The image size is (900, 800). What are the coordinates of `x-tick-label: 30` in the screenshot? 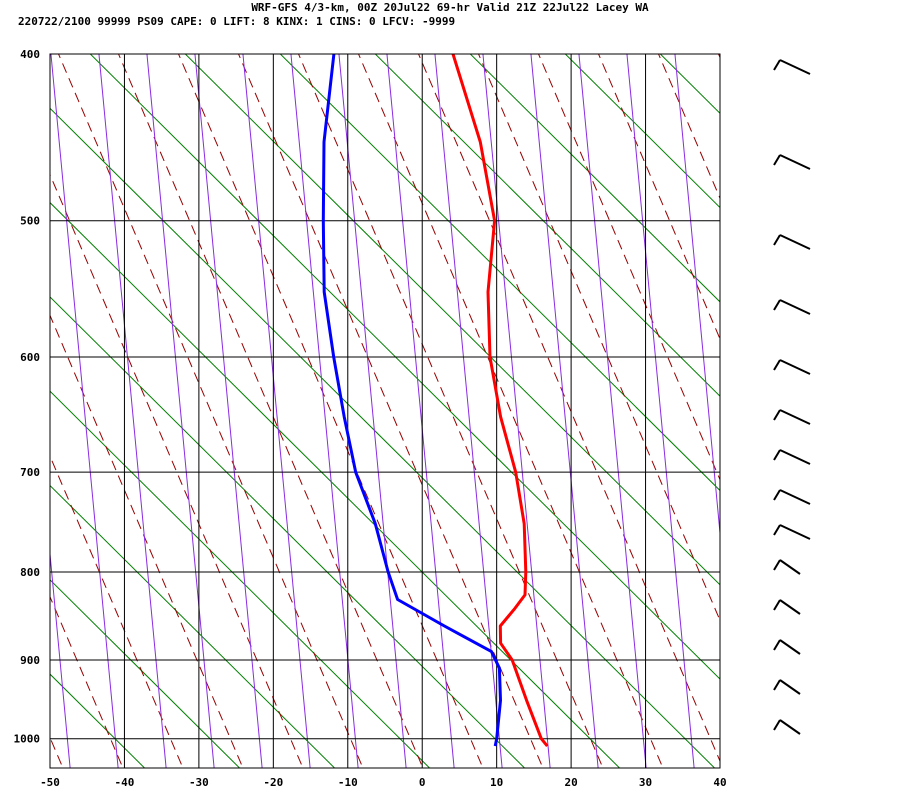 It's located at (645, 782).